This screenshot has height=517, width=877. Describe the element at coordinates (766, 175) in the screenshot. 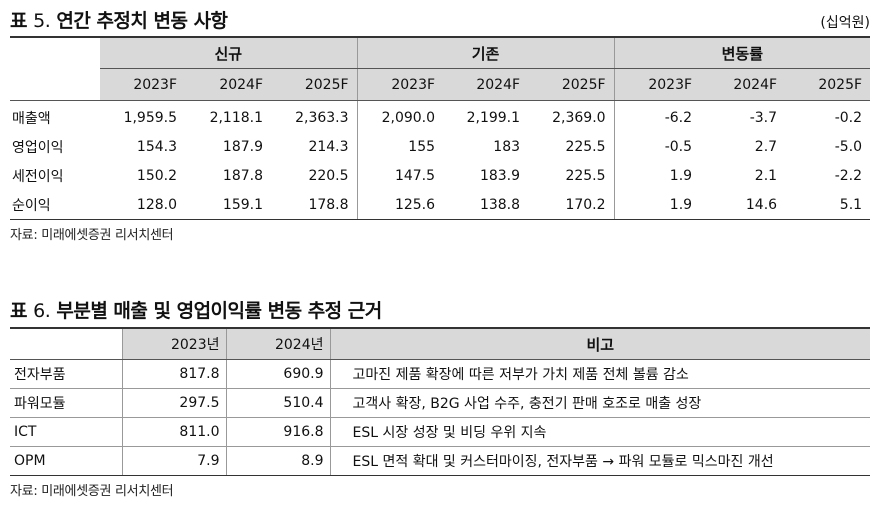

I see `table-cell: 2.1` at that location.